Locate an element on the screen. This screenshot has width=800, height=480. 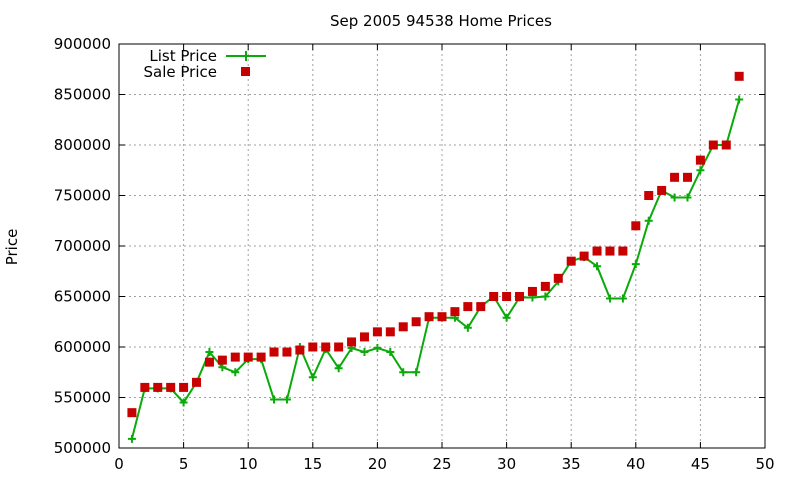
y-tick-label: 900000 is located at coordinates (82, 44).